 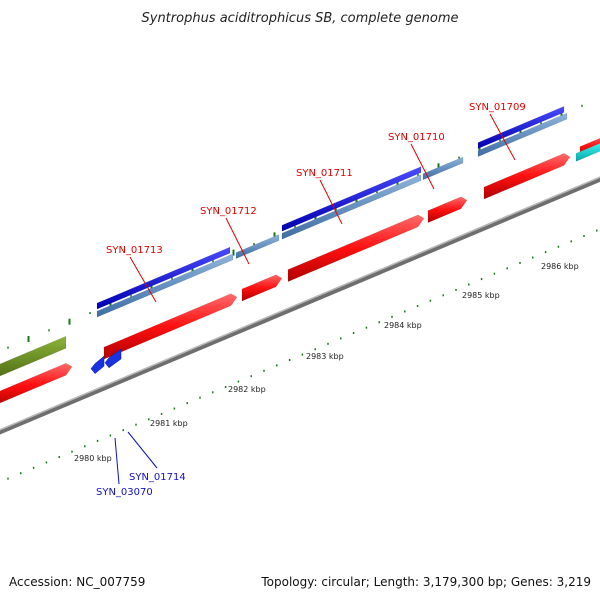 What do you see at coordinates (247, 389) in the screenshot?
I see `ruler-label: 2982 kbp` at bounding box center [247, 389].